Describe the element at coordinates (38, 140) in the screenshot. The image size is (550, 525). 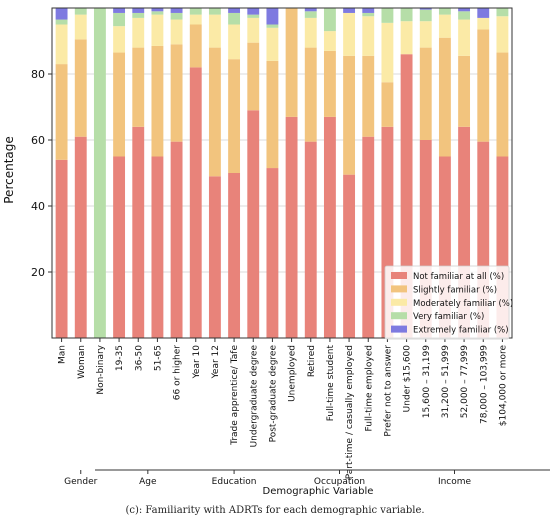
I see `y-tick-label: 60` at that location.